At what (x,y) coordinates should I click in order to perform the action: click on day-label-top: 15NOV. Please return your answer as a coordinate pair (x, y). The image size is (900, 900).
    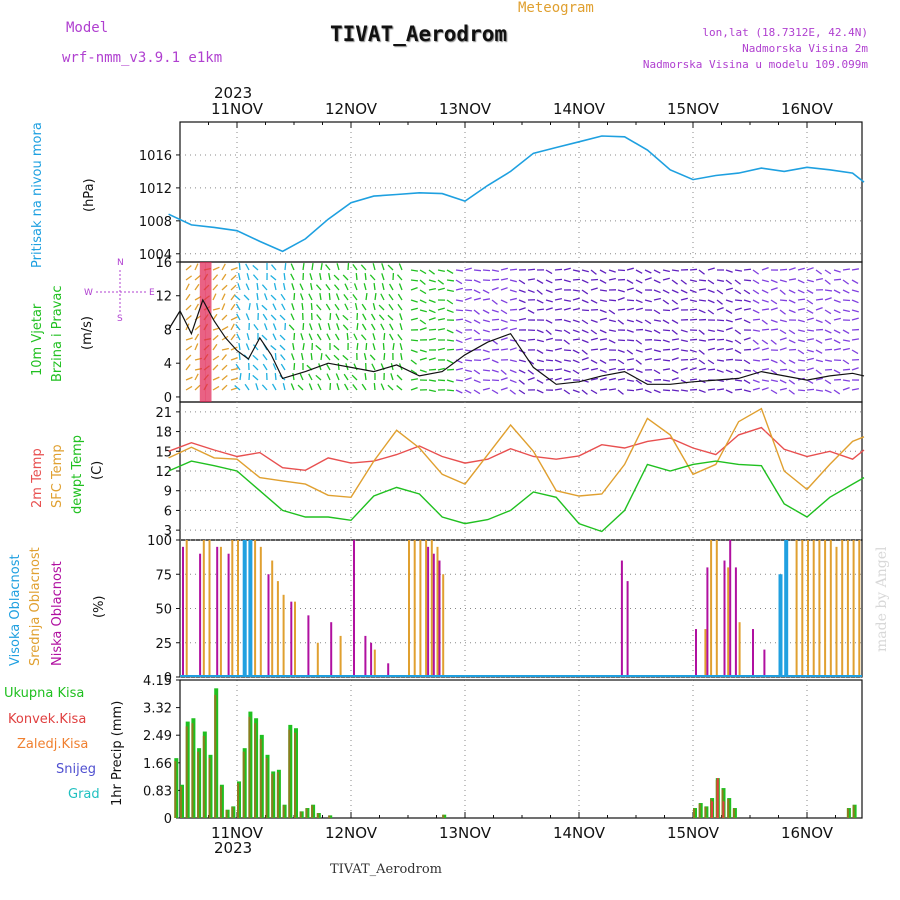
    Looking at the image, I should click on (693, 109).